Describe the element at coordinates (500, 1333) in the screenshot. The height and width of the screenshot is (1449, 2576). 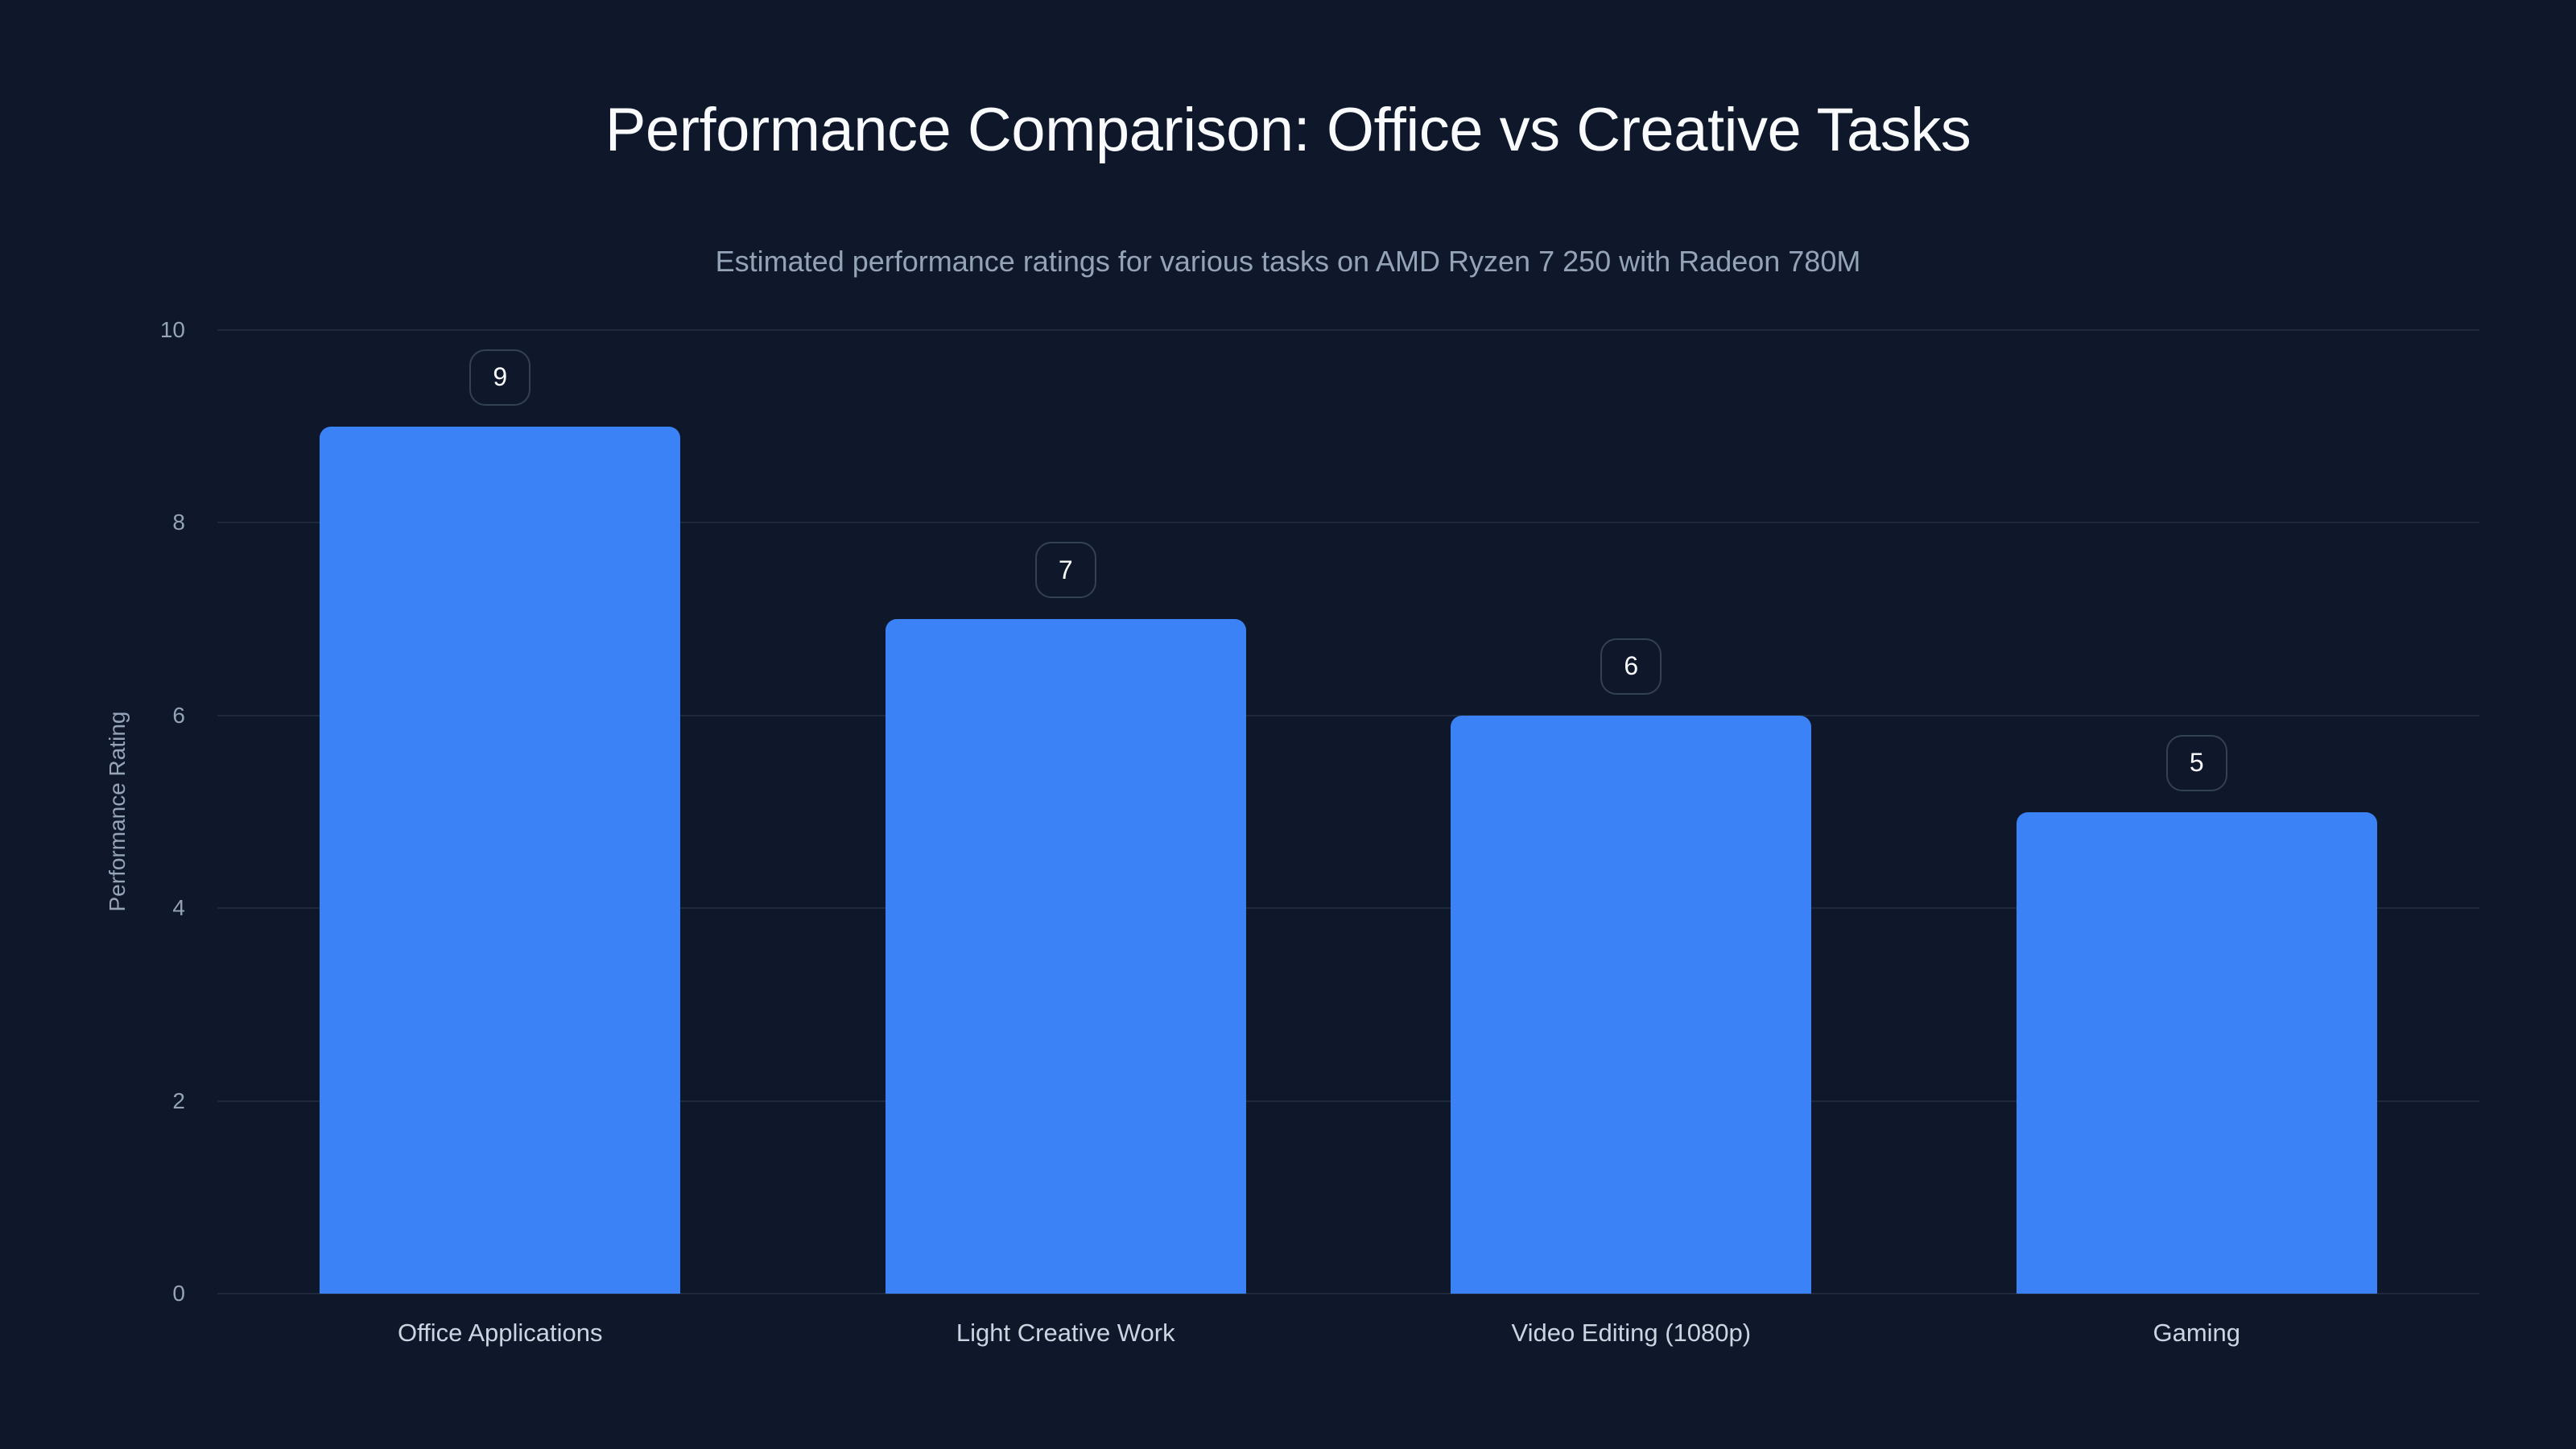
I see `x-tick-label: Office Applications` at that location.